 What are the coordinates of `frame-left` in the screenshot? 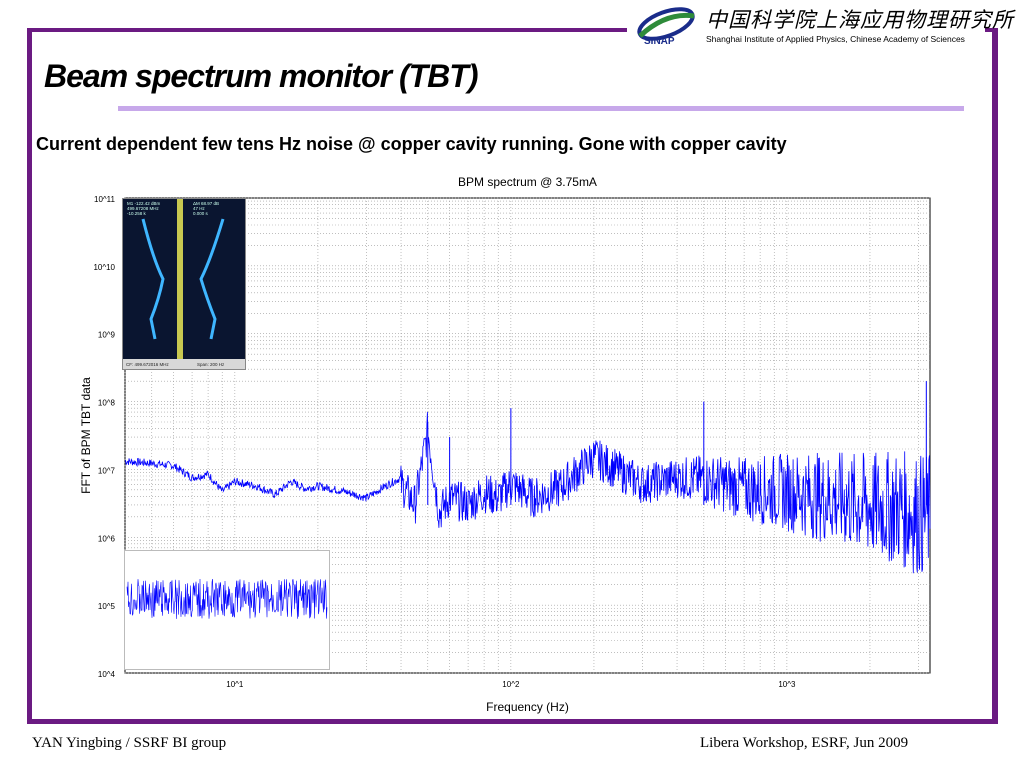 It's located at (29, 377).